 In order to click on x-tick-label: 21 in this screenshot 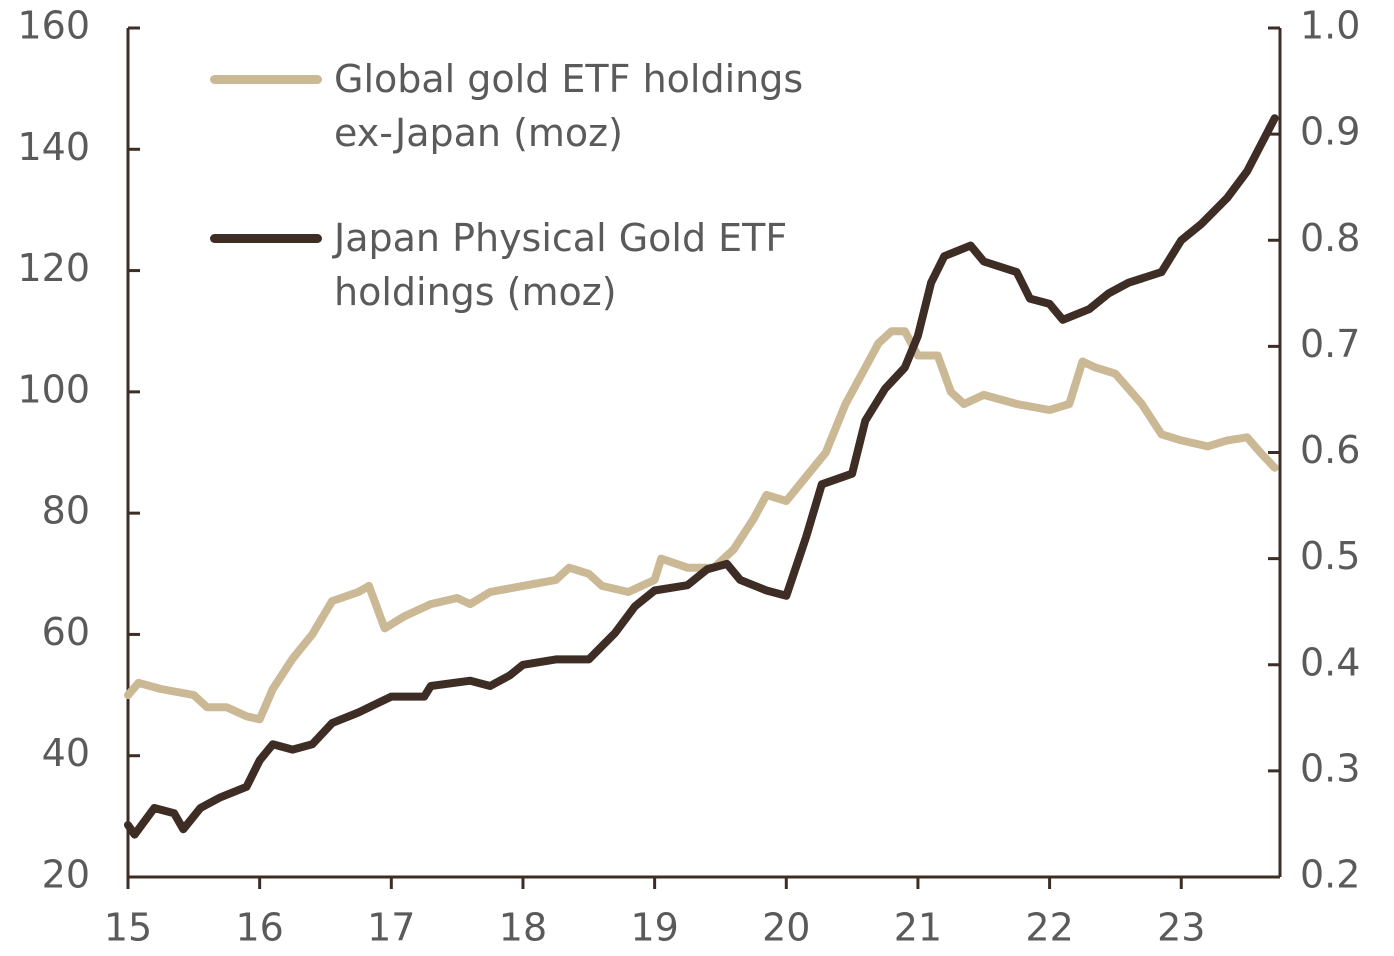, I will do `click(918, 928)`.